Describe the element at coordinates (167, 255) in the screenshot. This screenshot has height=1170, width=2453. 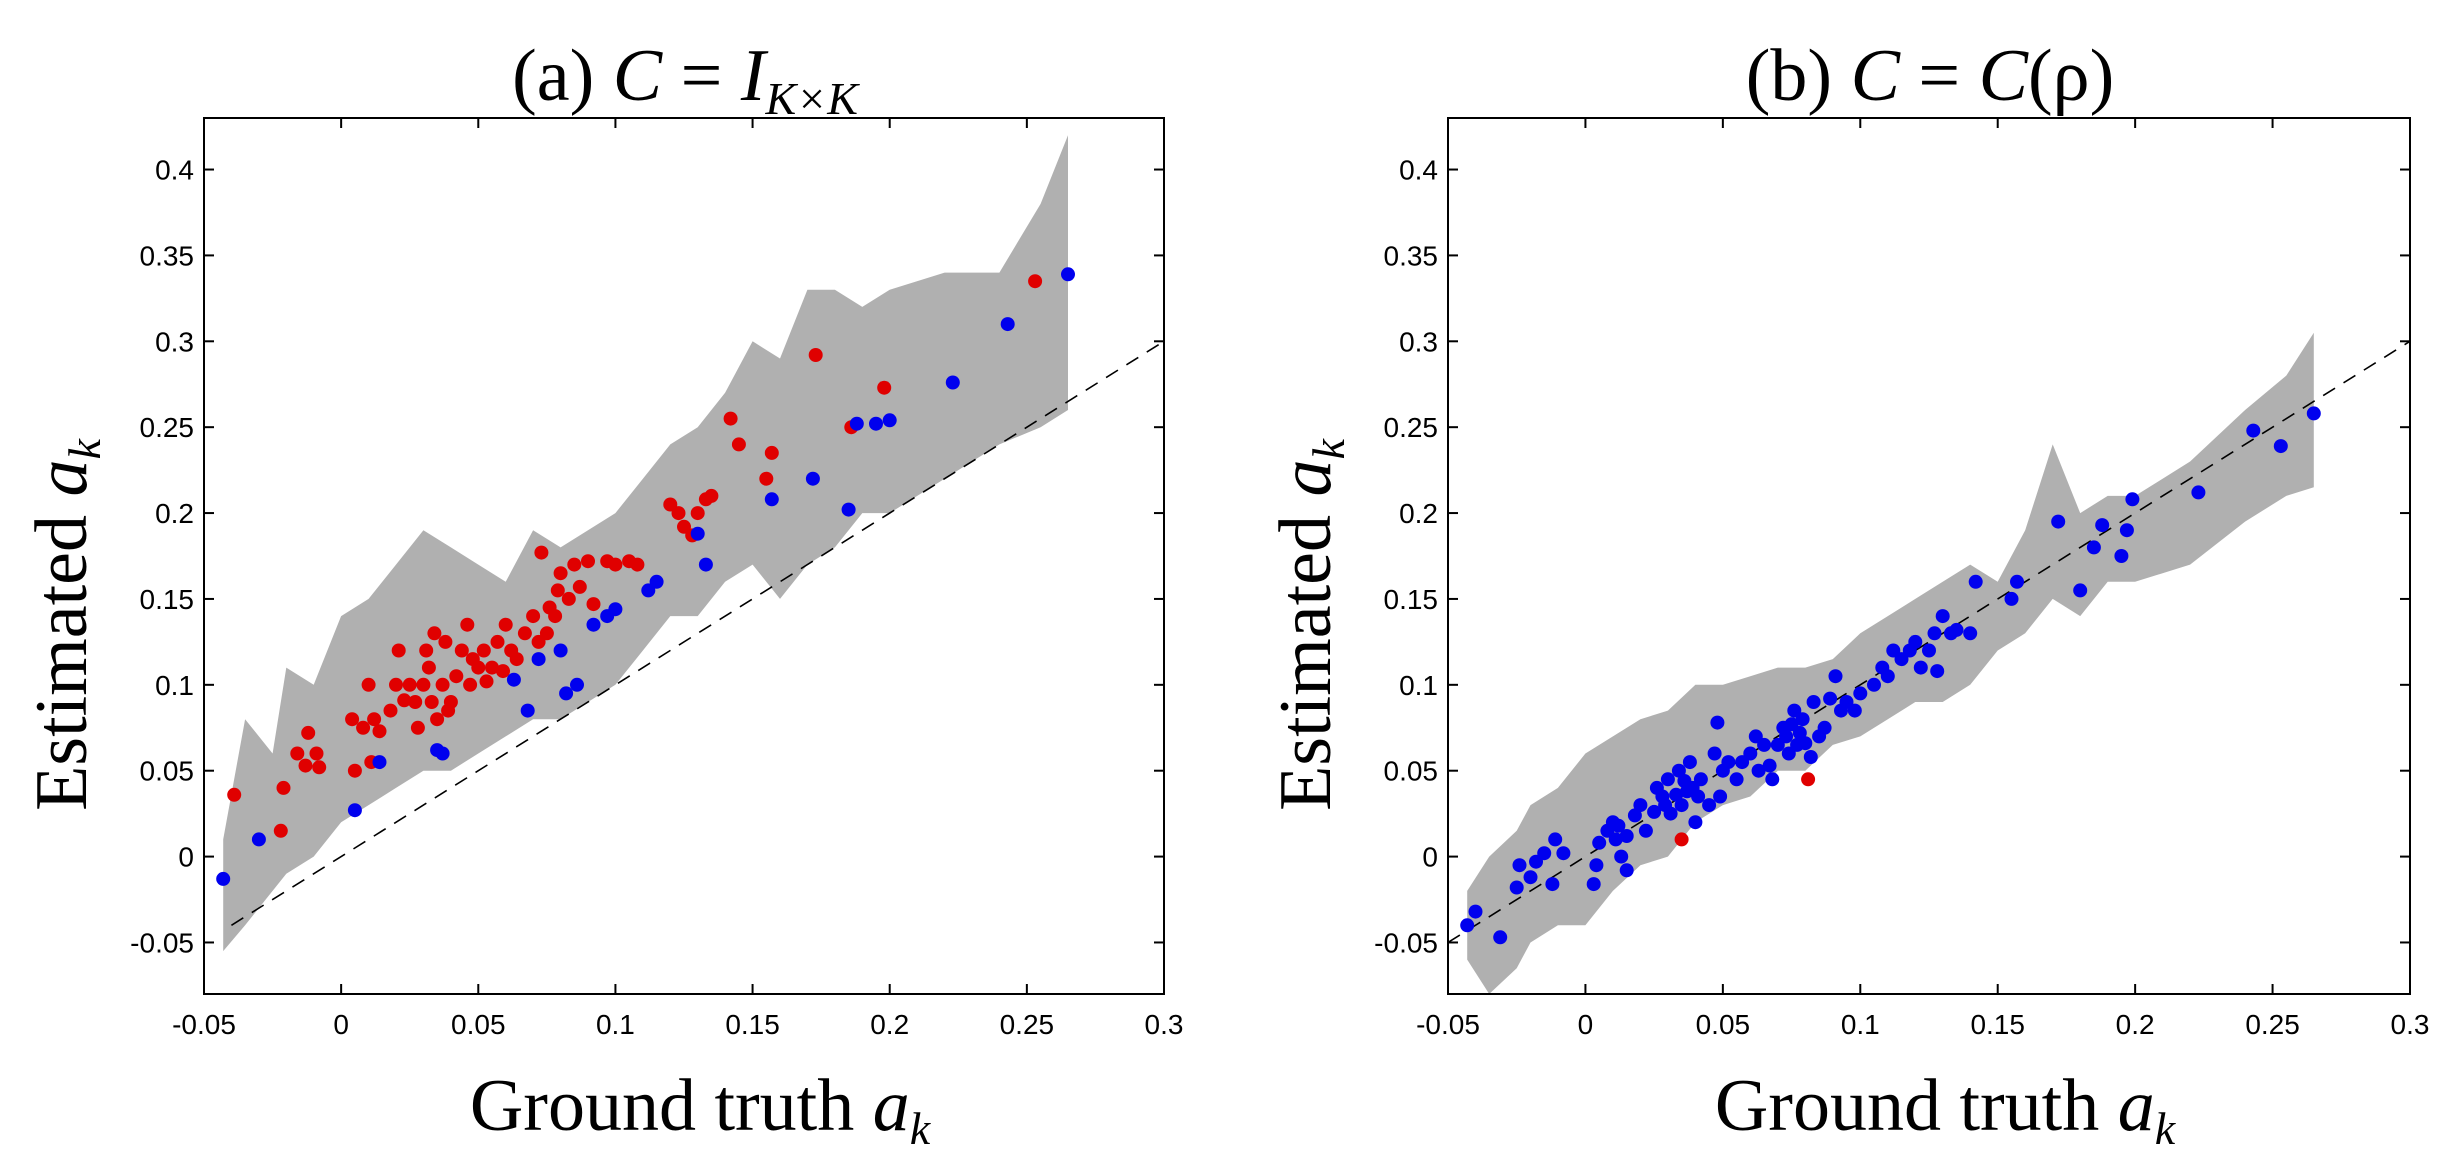
I see `panel-a-ytick-label: 0.35` at that location.